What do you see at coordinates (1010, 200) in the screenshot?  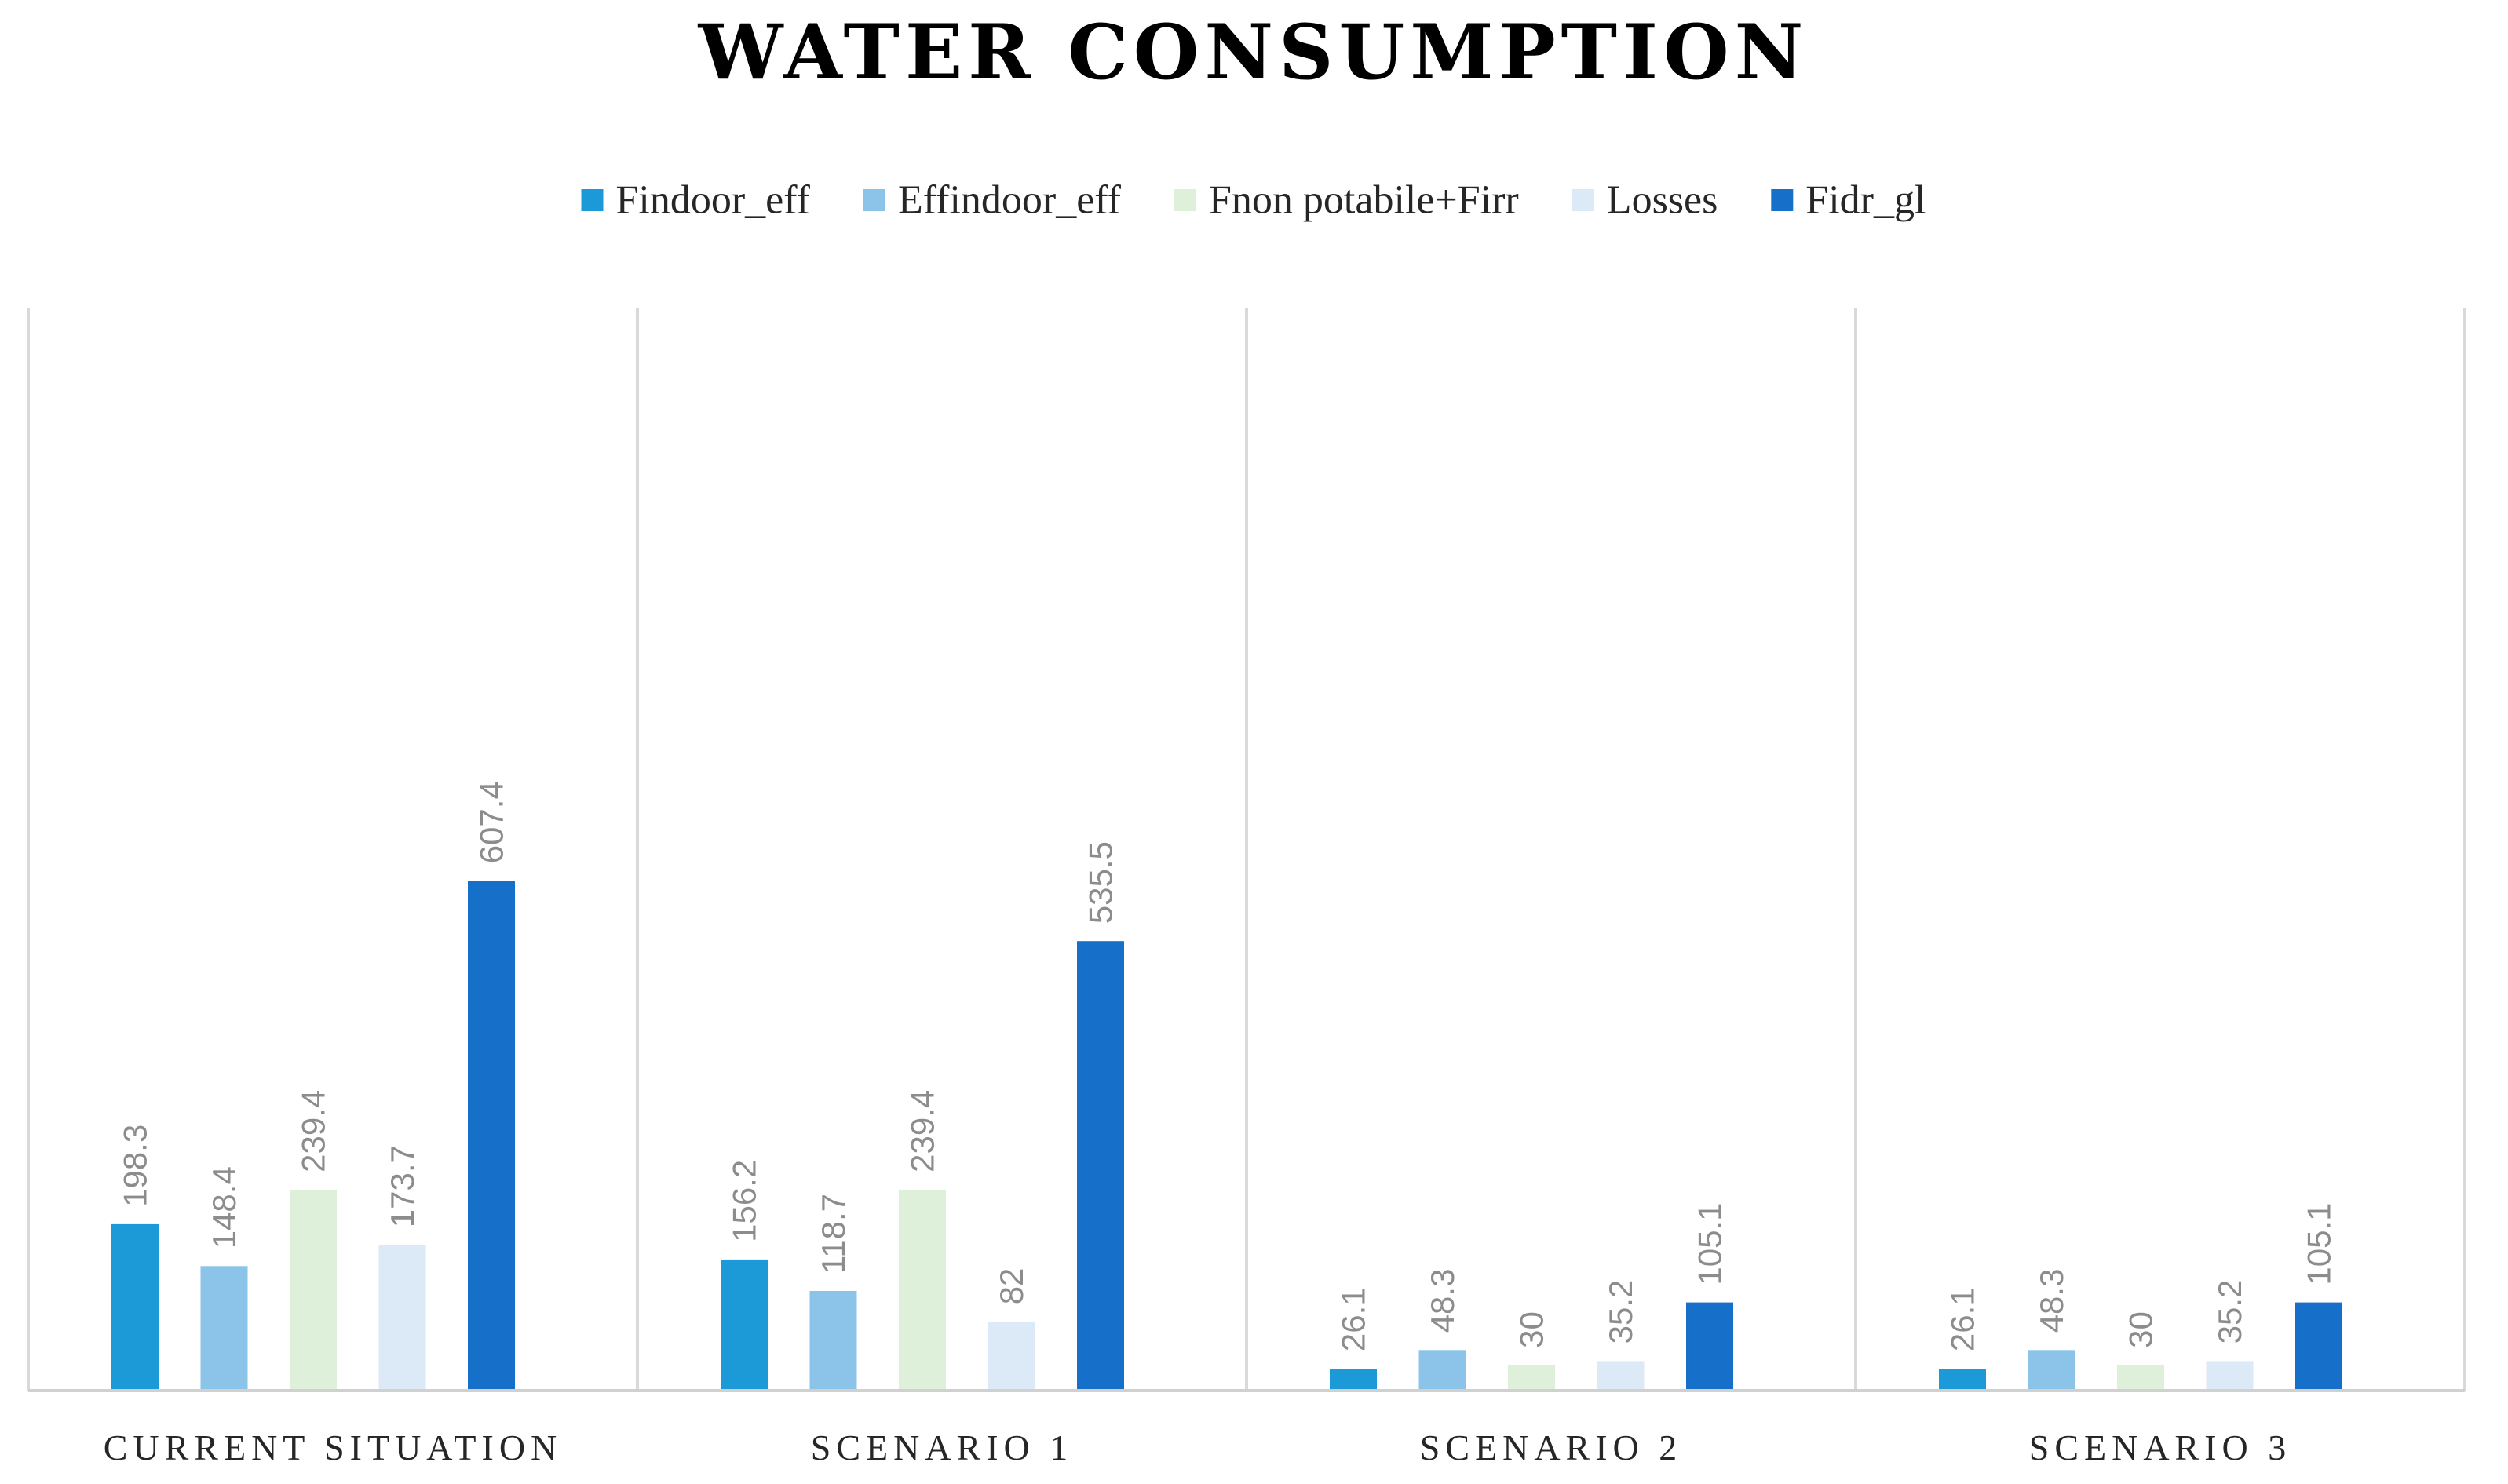 I see `legend-label: Effindoor_eff` at bounding box center [1010, 200].